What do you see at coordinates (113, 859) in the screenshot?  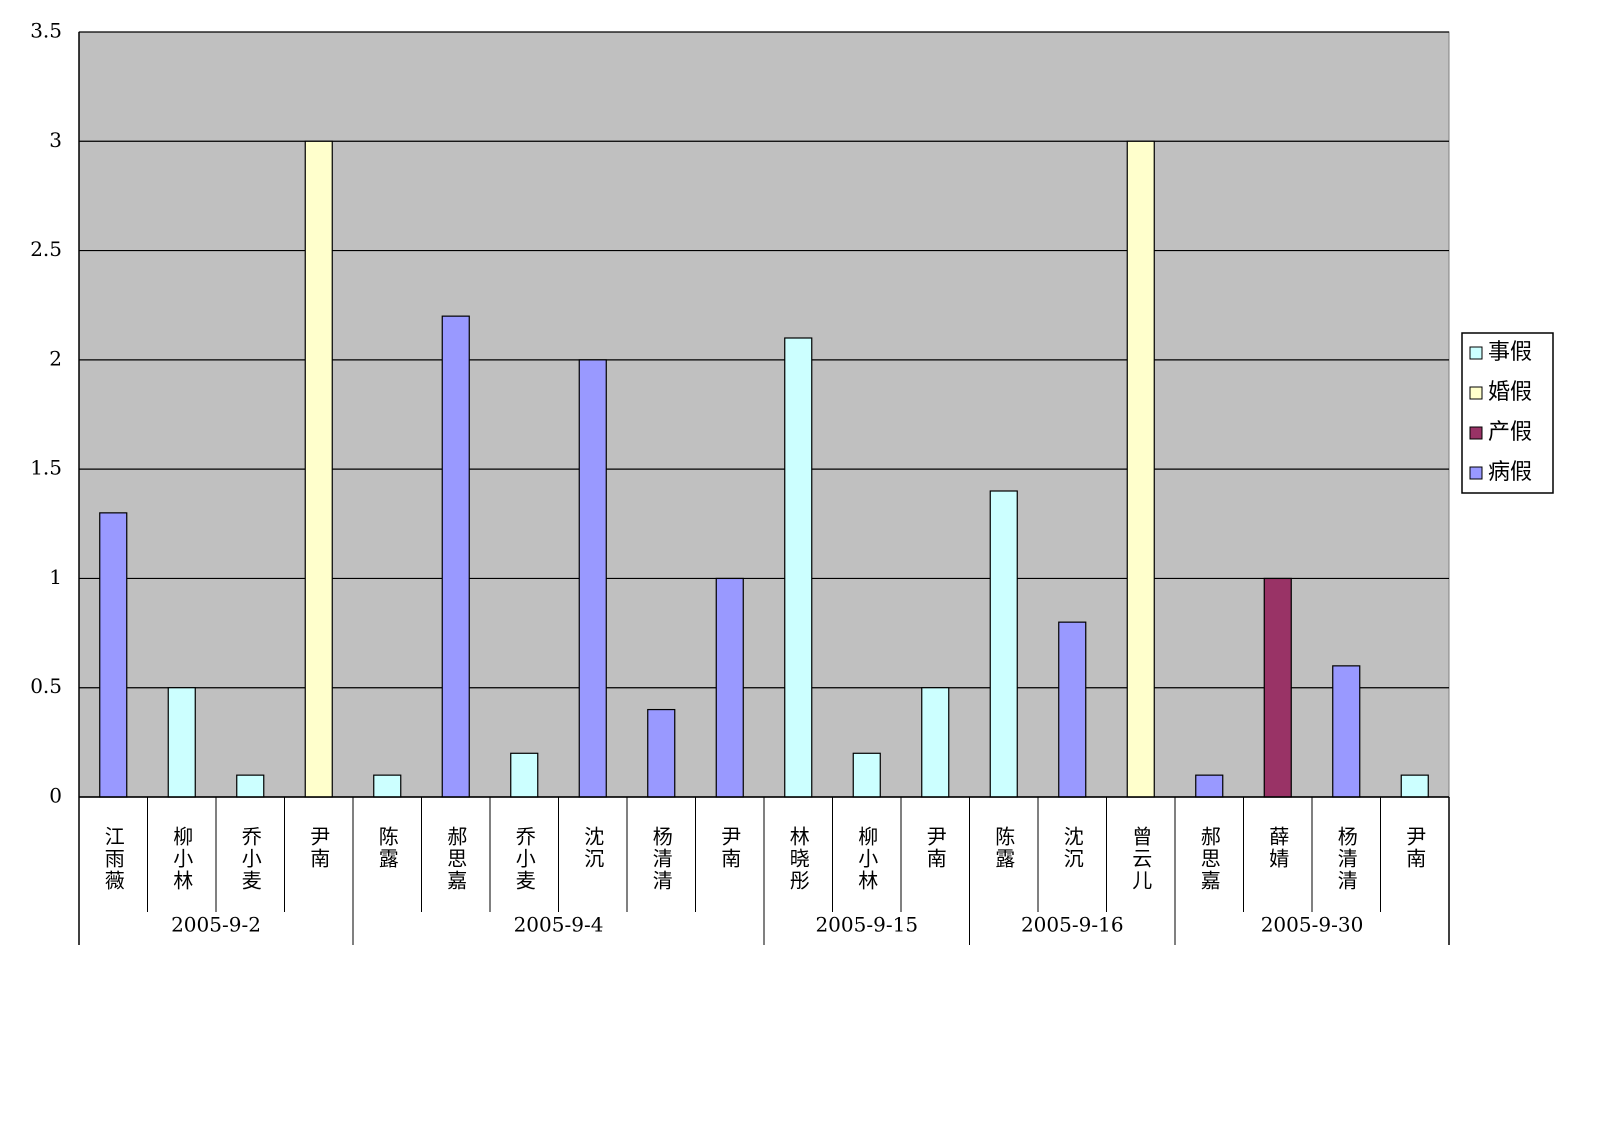 I see `x-tick-label: 江雨薇` at bounding box center [113, 859].